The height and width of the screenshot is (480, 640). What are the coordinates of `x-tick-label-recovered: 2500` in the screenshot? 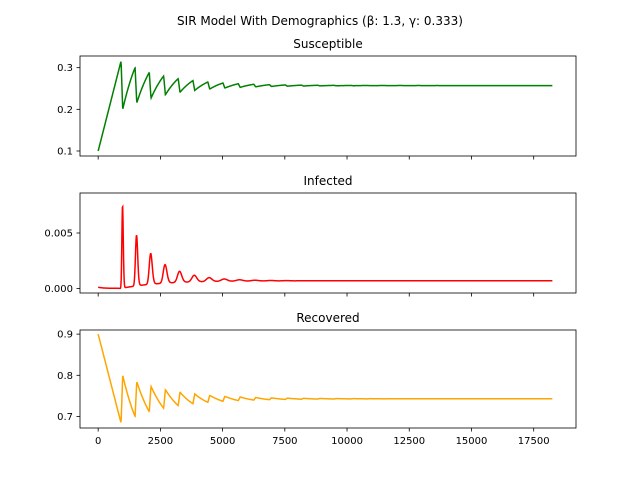 It's located at (160, 441).